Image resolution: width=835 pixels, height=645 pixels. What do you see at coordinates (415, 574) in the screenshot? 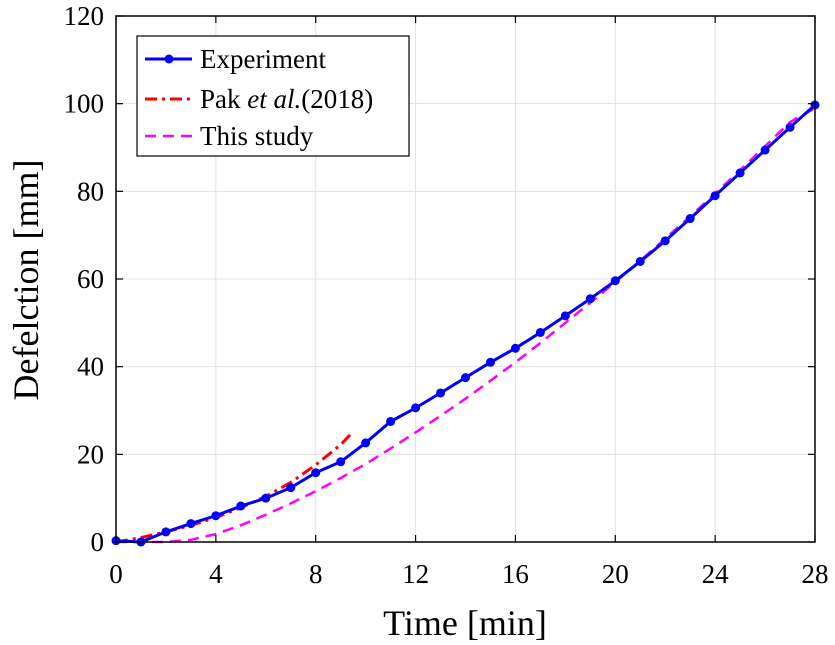
I see `x-tick-label: 12` at bounding box center [415, 574].